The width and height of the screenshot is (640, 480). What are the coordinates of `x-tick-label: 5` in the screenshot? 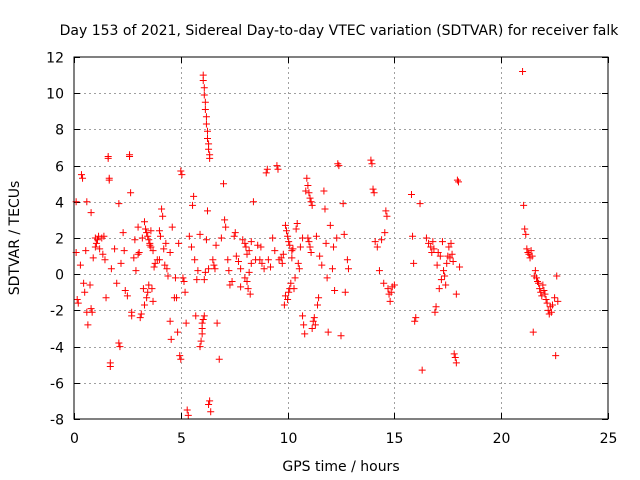 It's located at (181, 439).